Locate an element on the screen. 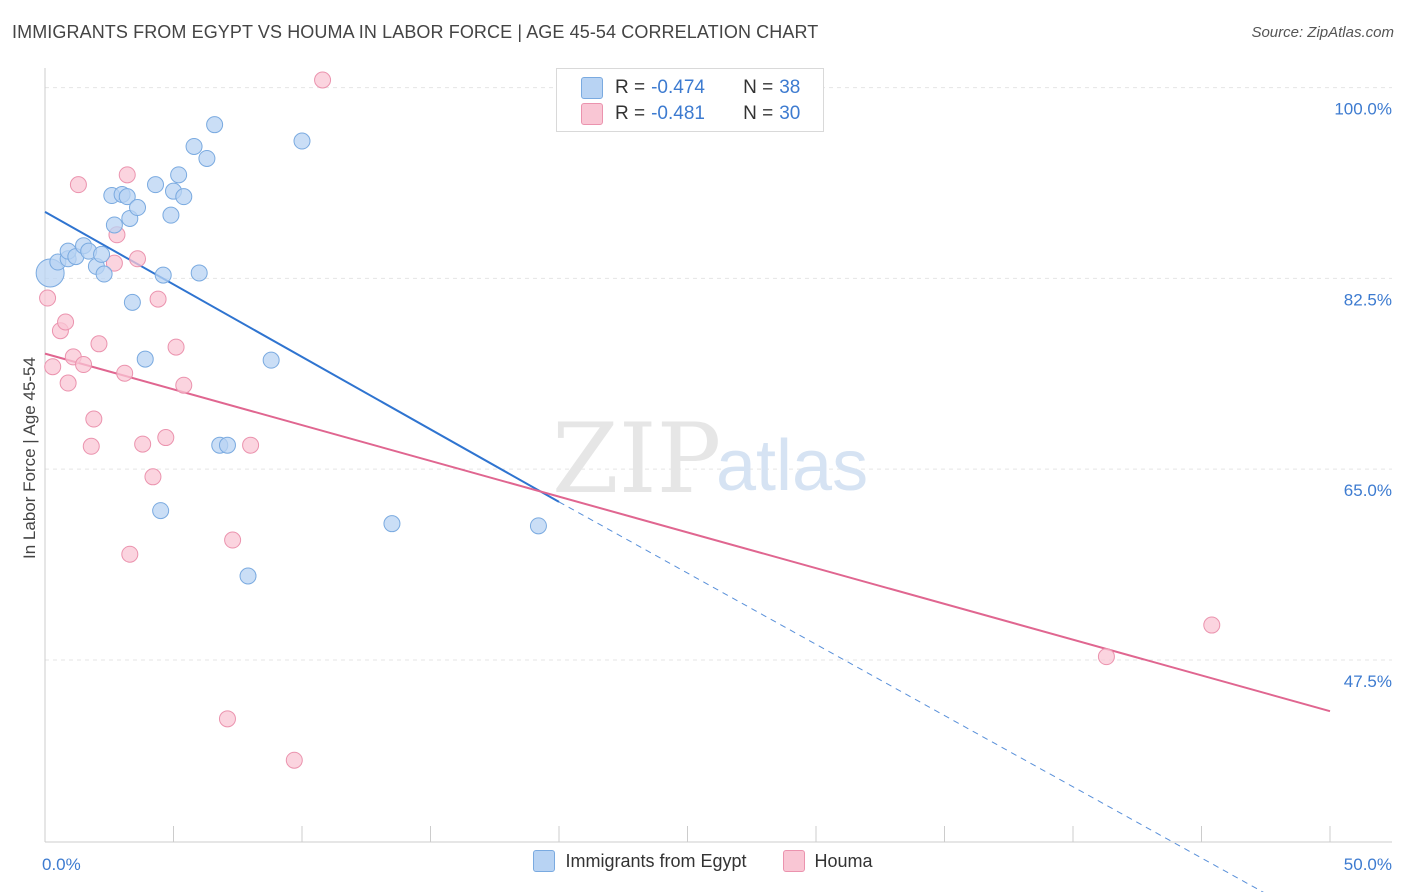 Image resolution: width=1406 pixels, height=892 pixels. series-legend-houma: Houma is located at coordinates (827, 861).